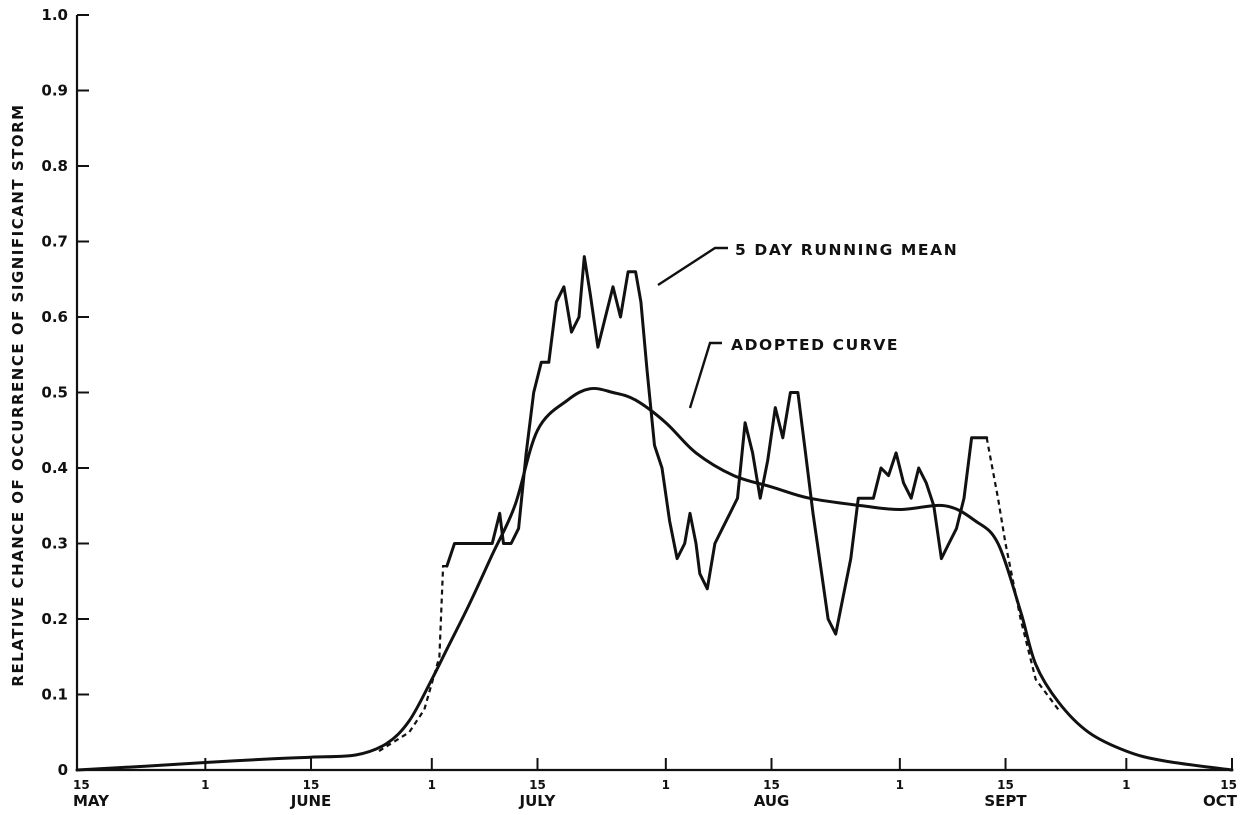 Image resolution: width=1248 pixels, height=815 pixels. Describe the element at coordinates (54, 91) in the screenshot. I see `y-tick-label: 0.9` at that location.